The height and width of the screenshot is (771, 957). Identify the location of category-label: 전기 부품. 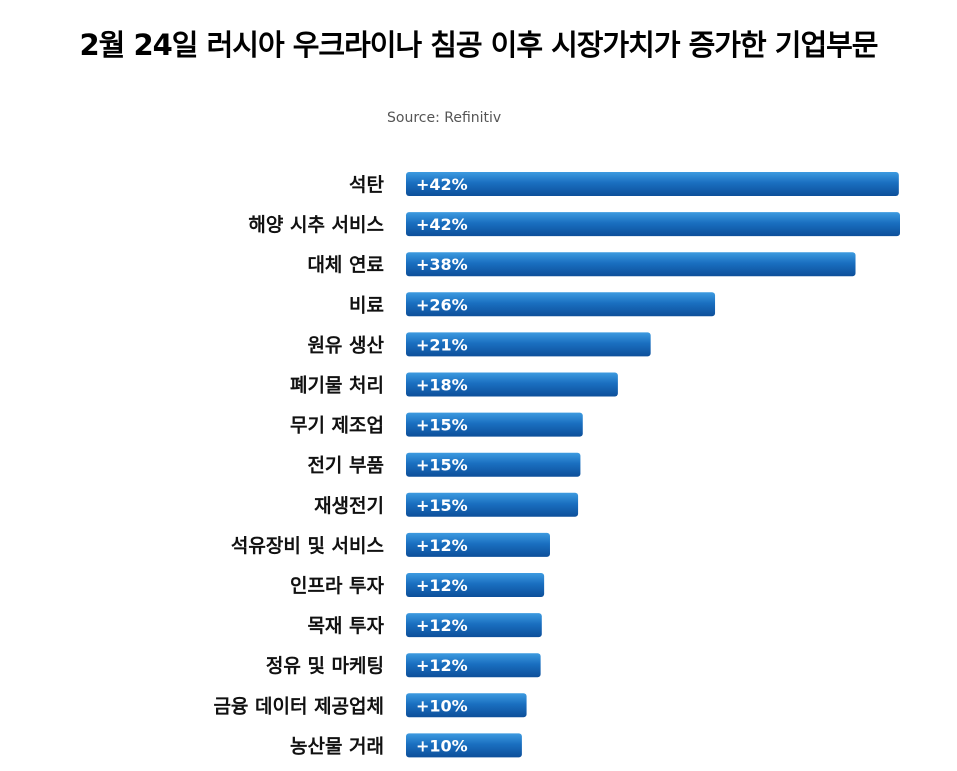
(345, 466).